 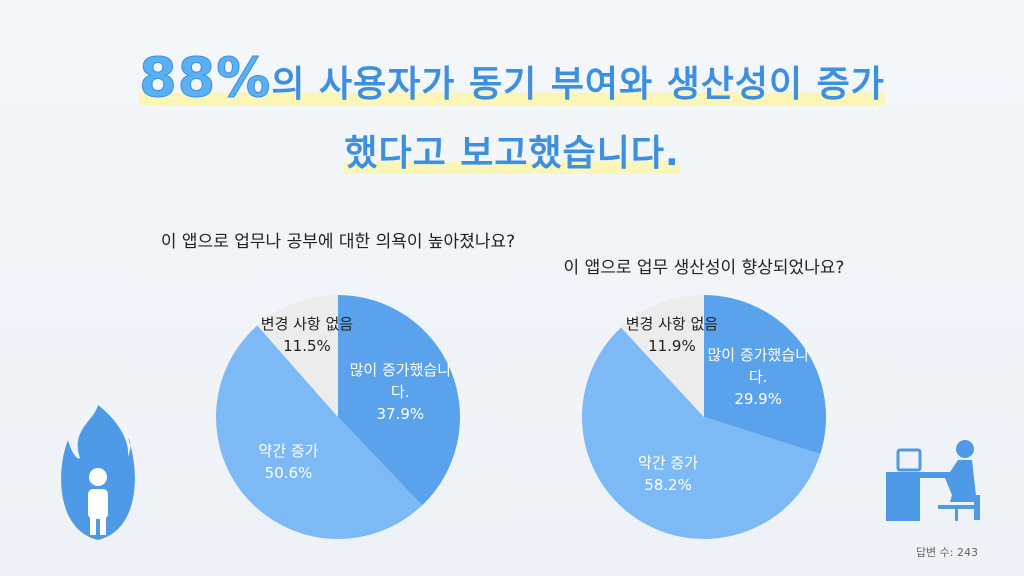 What do you see at coordinates (288, 473) in the screenshot?
I see `slice-value: 50.6%` at bounding box center [288, 473].